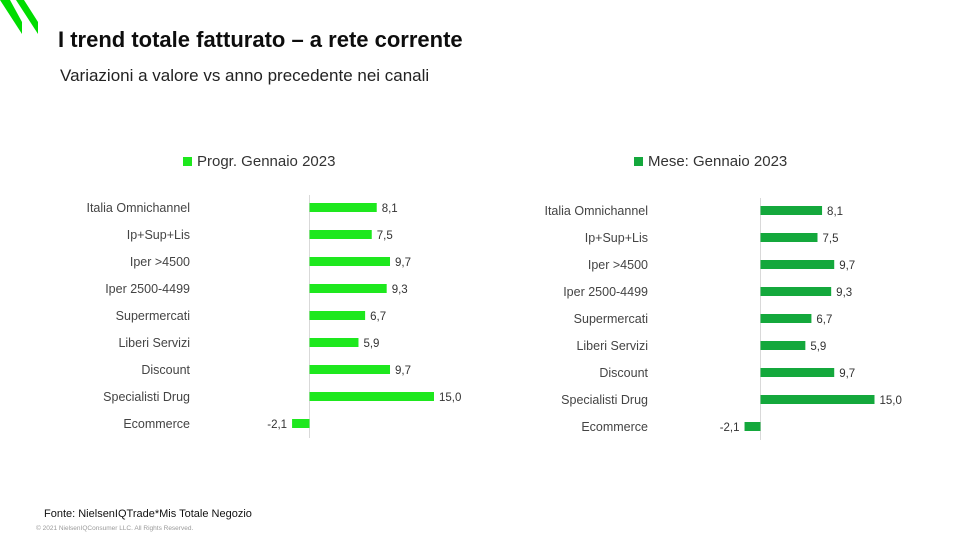 This screenshot has width=960, height=540. I want to click on nielseniq-slash-logo-icon, so click(19, 17).